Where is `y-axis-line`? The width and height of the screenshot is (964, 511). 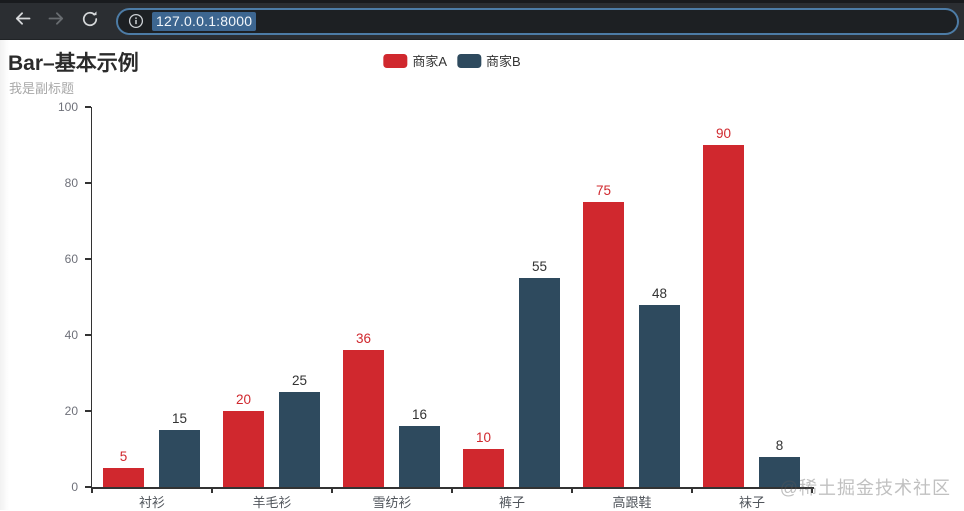
y-axis-line is located at coordinates (91, 297).